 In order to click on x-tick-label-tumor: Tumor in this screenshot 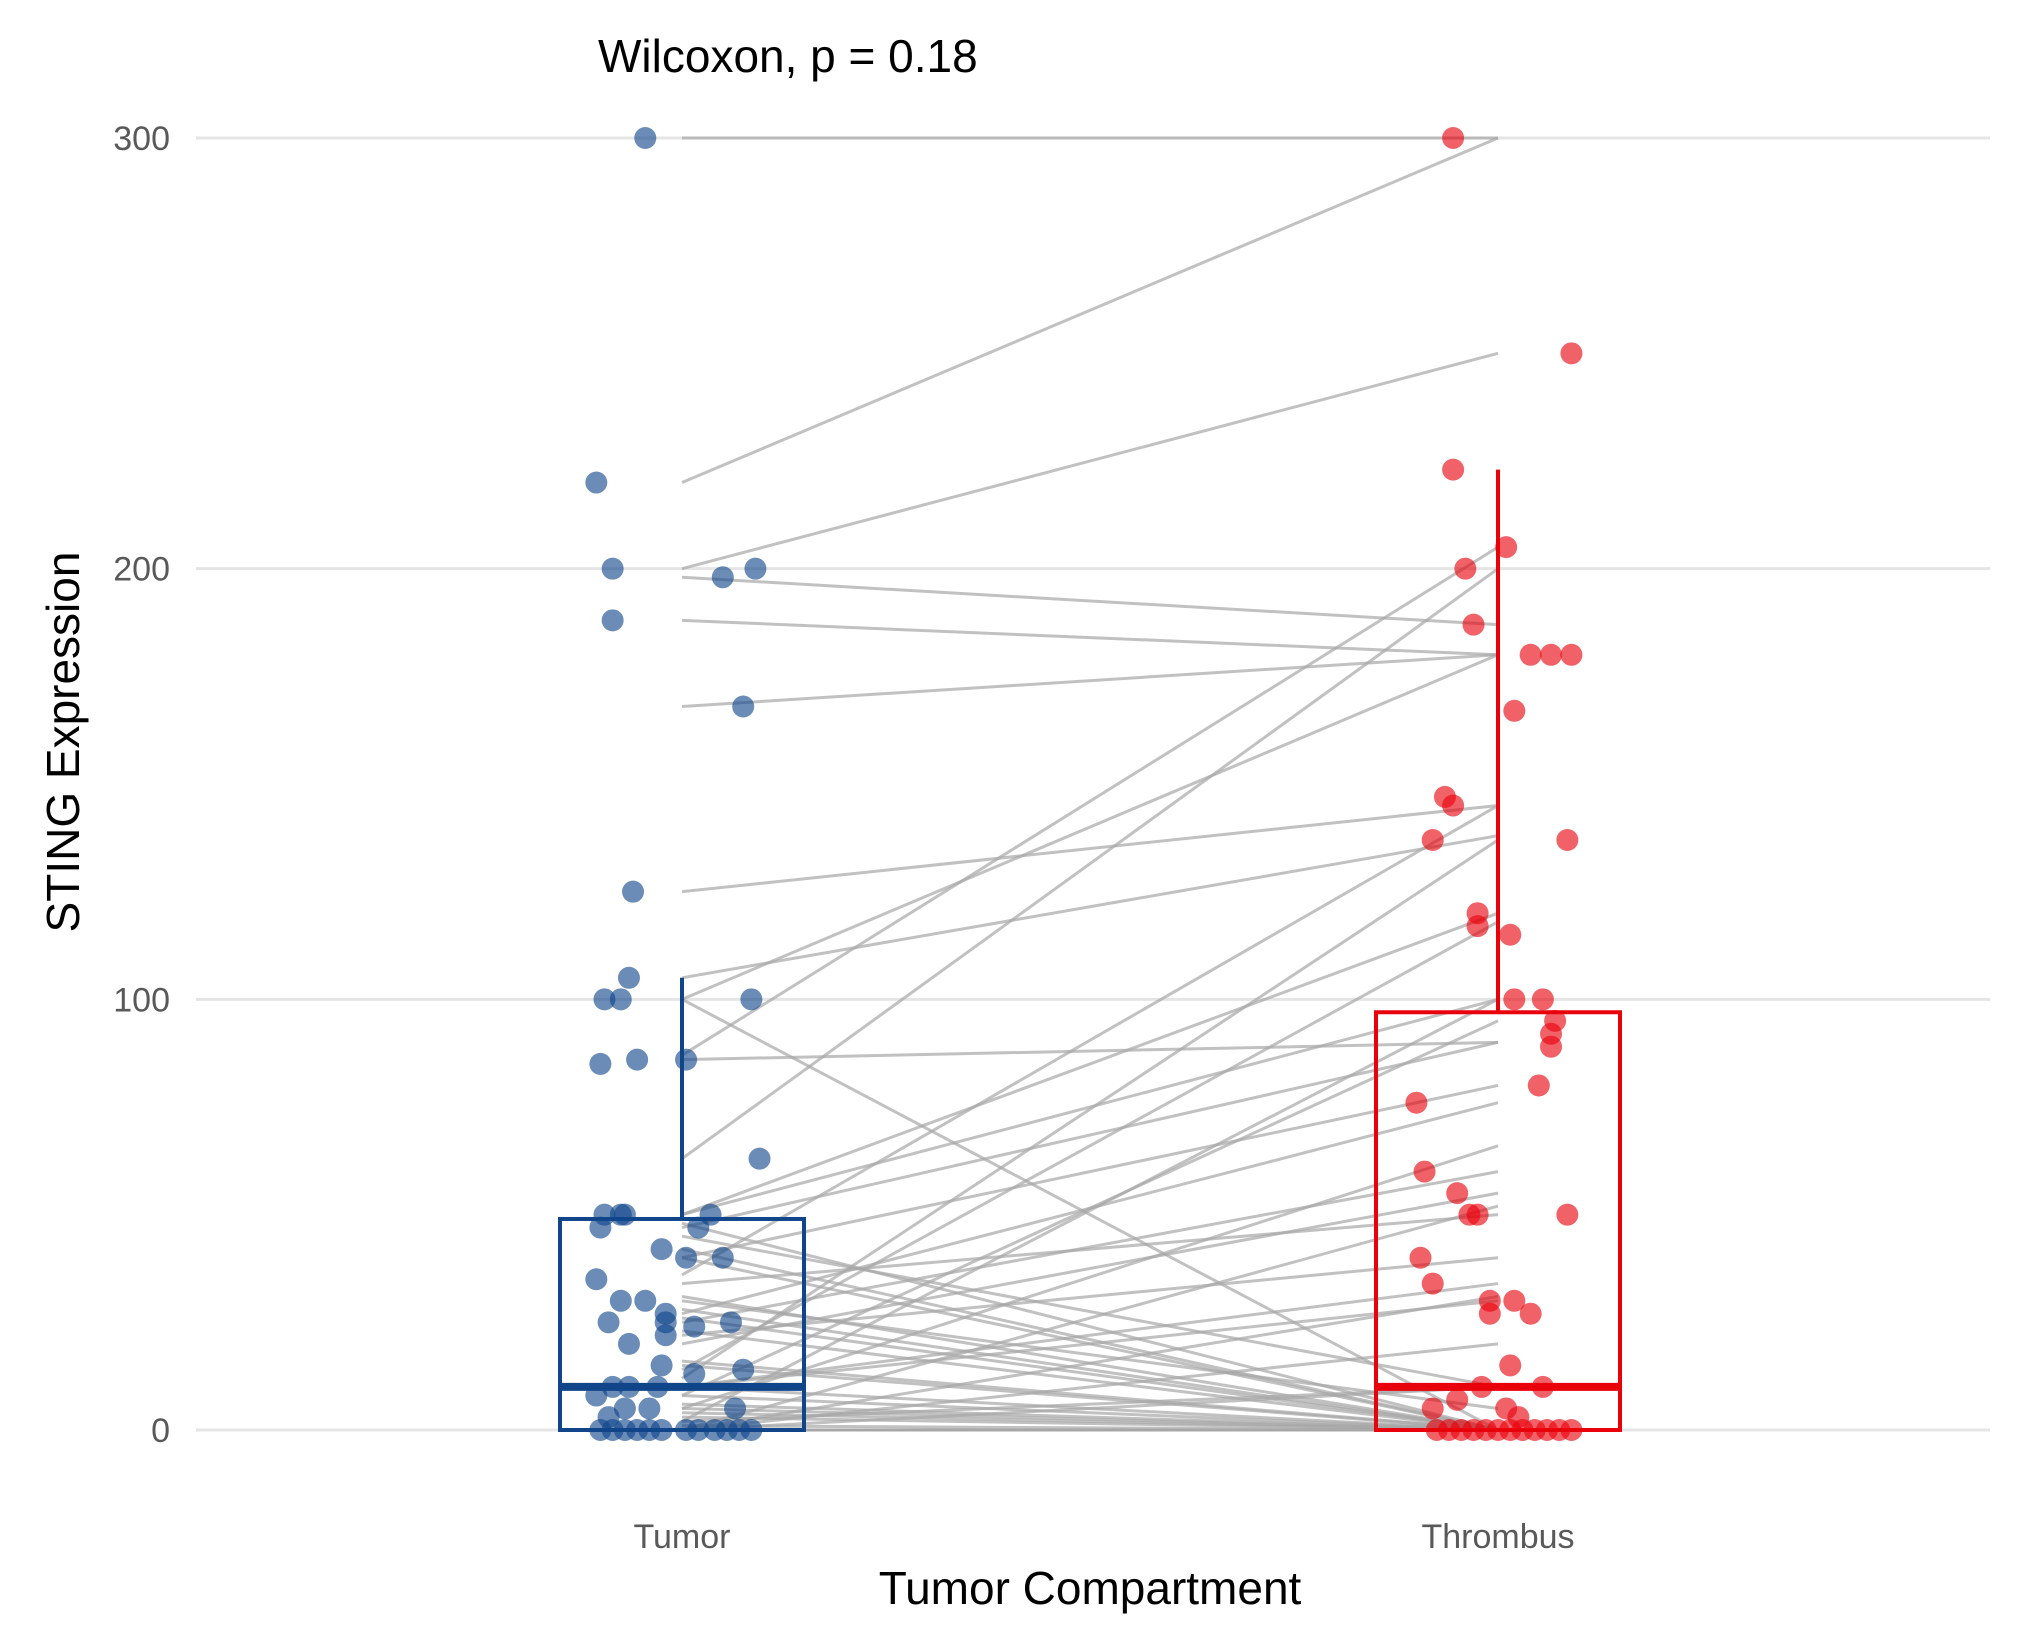, I will do `click(682, 1537)`.